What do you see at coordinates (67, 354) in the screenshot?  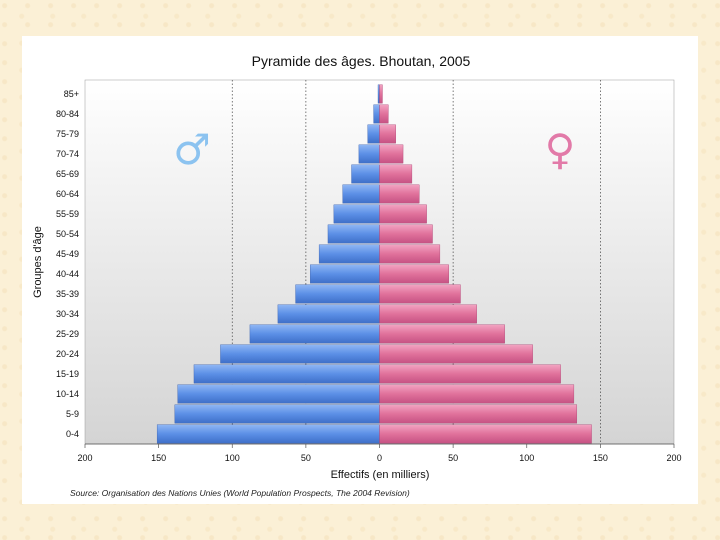 I see `y-tick-label: 20-24` at bounding box center [67, 354].